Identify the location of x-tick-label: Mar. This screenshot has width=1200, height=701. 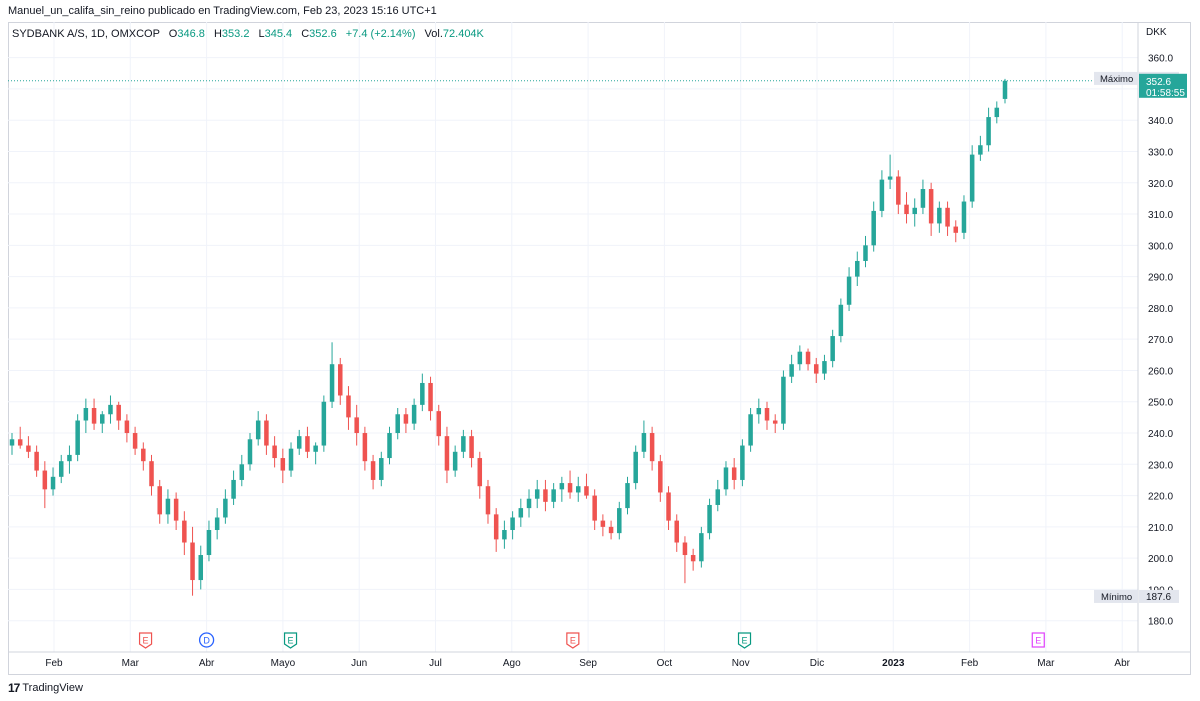
(1046, 663).